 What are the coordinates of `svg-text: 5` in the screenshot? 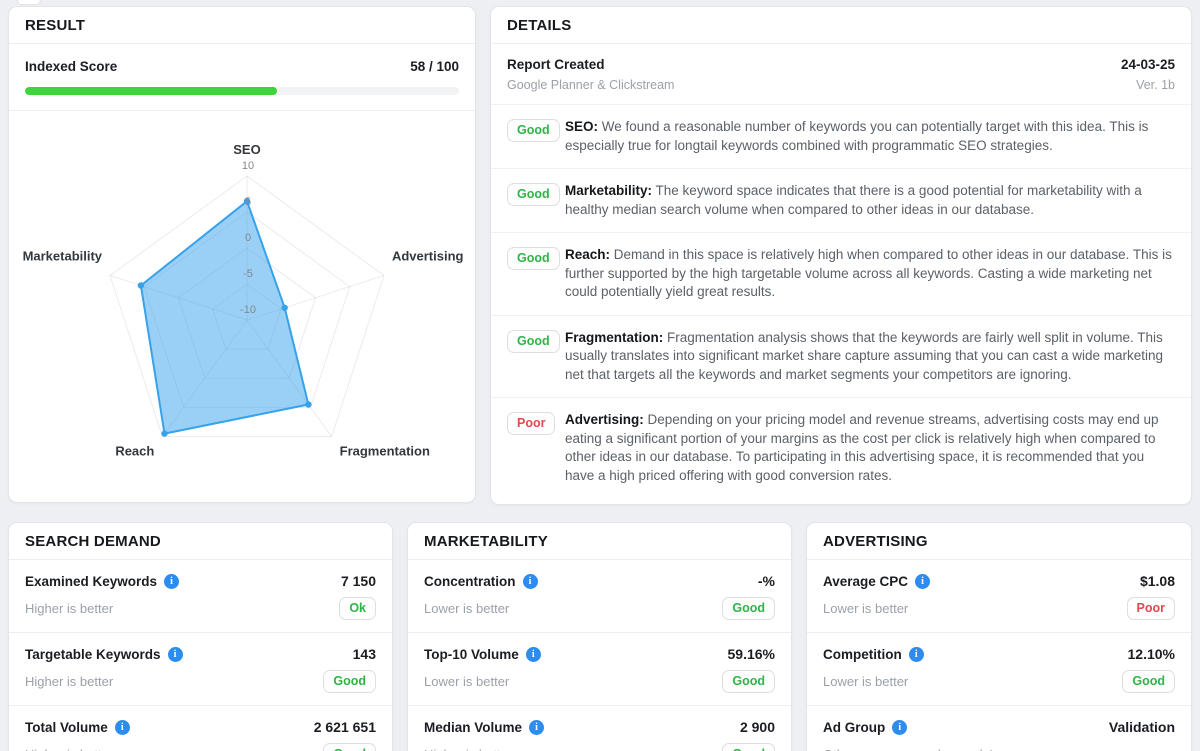 It's located at (248, 202).